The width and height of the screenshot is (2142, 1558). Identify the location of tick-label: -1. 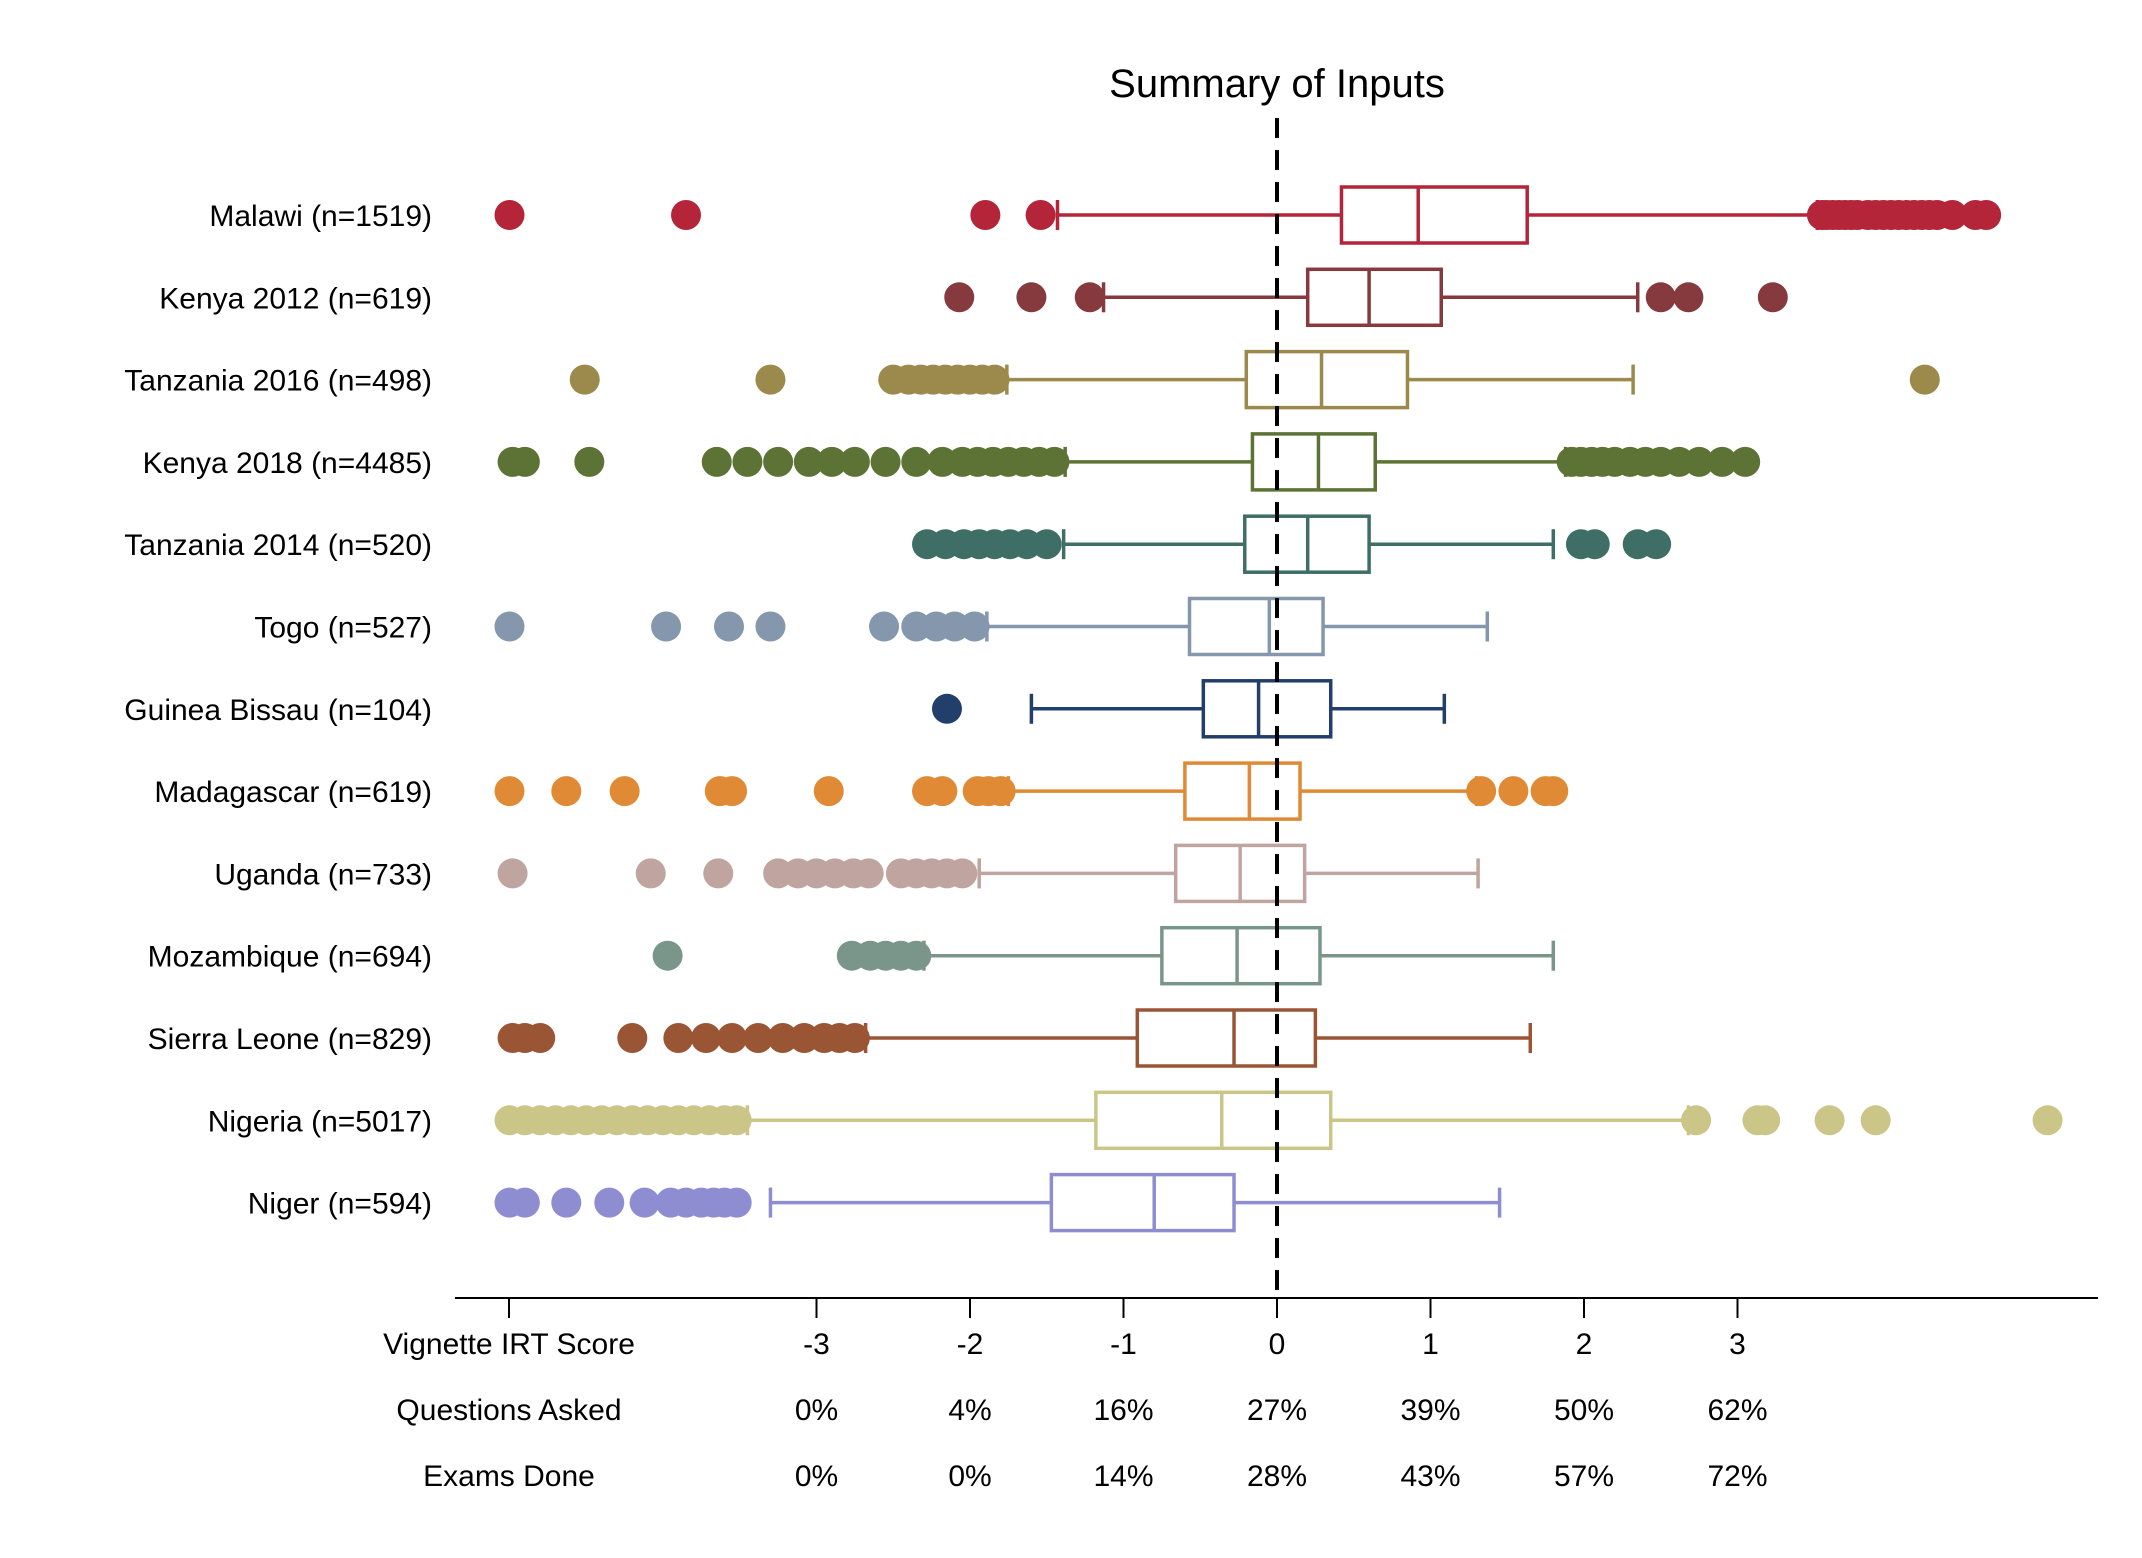
(1123, 1344).